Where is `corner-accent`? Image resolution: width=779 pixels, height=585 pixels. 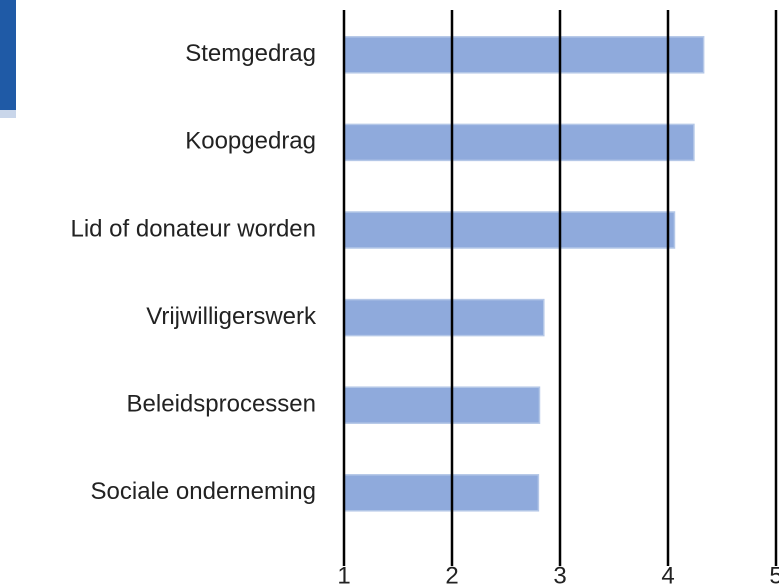
corner-accent is located at coordinates (8, 55).